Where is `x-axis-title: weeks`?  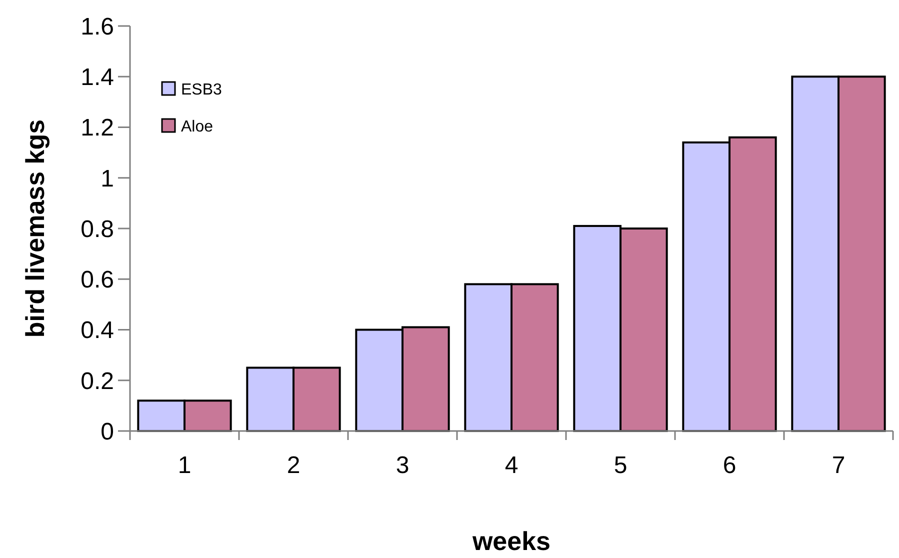 x-axis-title: weeks is located at coordinates (511, 541).